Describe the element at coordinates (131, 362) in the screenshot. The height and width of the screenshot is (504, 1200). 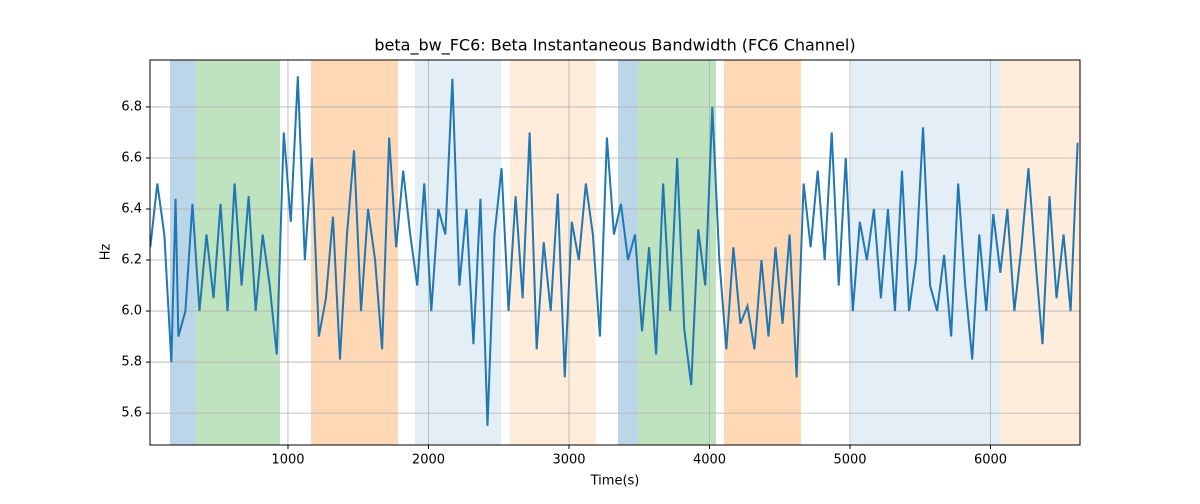
I see `y-tick-label: 5.8` at that location.